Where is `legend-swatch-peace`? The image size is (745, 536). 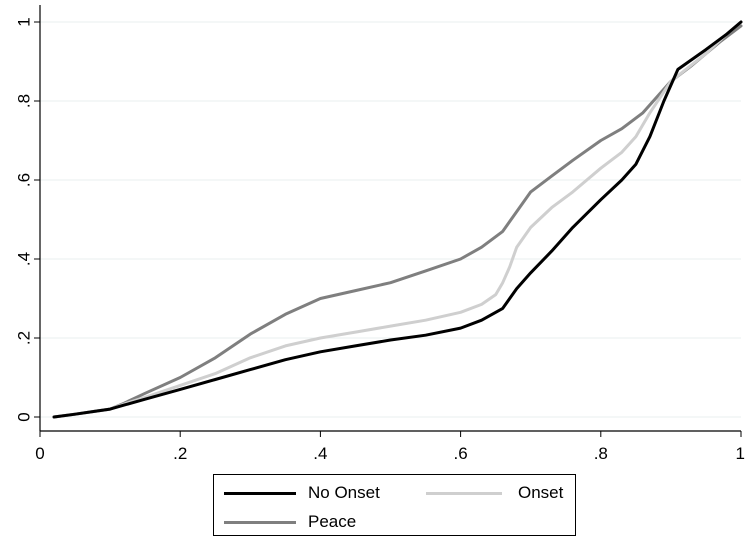 legend-swatch-peace is located at coordinates (260, 522).